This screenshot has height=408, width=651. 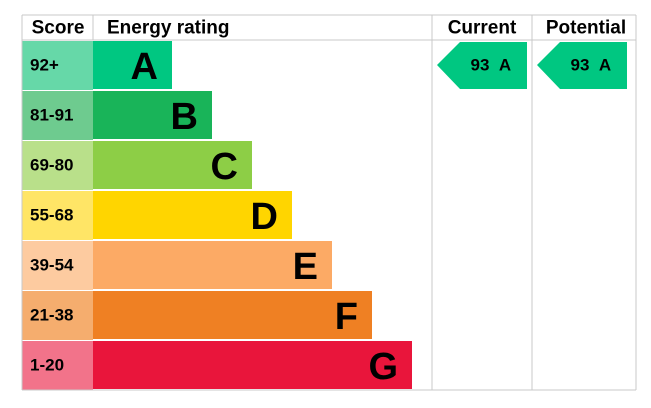 What do you see at coordinates (605, 65) in the screenshot?
I see `potential-rating: A` at bounding box center [605, 65].